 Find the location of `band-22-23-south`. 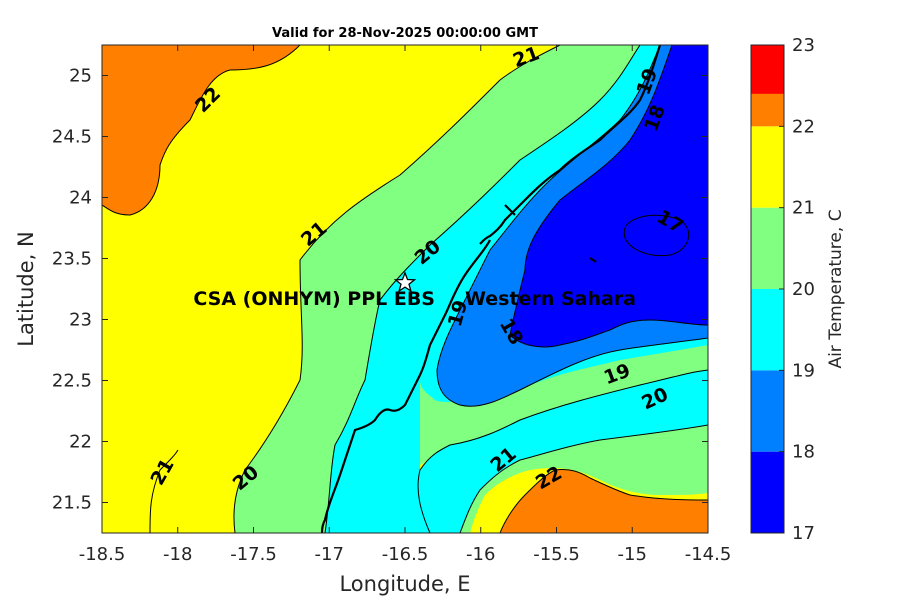

band-22-23-south is located at coordinates (604, 501).